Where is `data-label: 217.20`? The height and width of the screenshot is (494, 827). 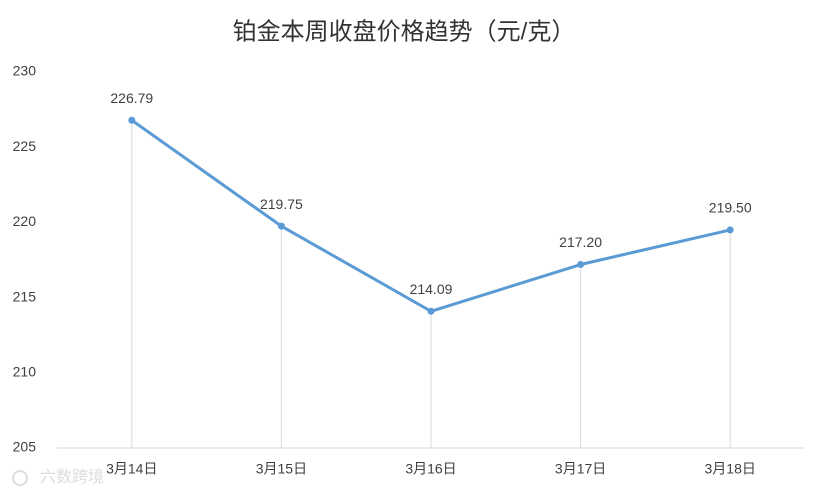
data-label: 217.20 is located at coordinates (580, 242).